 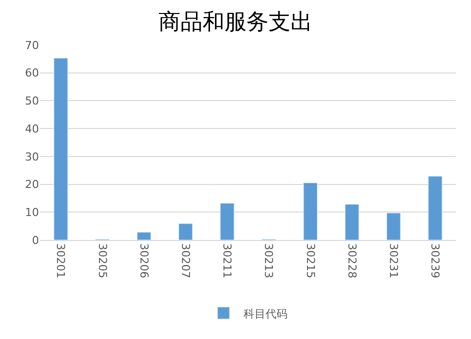 I want to click on x-tick-label: 30239, so click(x=435, y=260).